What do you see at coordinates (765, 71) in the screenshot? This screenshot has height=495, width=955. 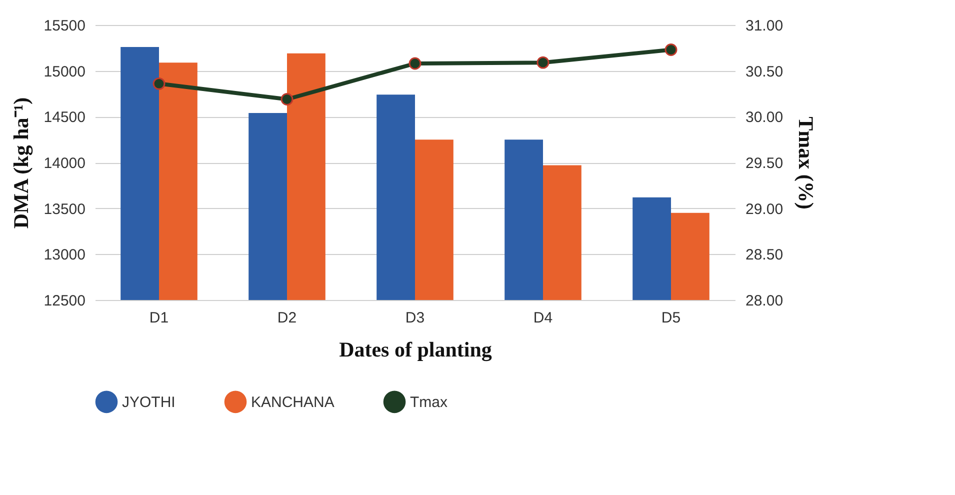 I see `y2-tick-label: 30.50` at bounding box center [765, 71].